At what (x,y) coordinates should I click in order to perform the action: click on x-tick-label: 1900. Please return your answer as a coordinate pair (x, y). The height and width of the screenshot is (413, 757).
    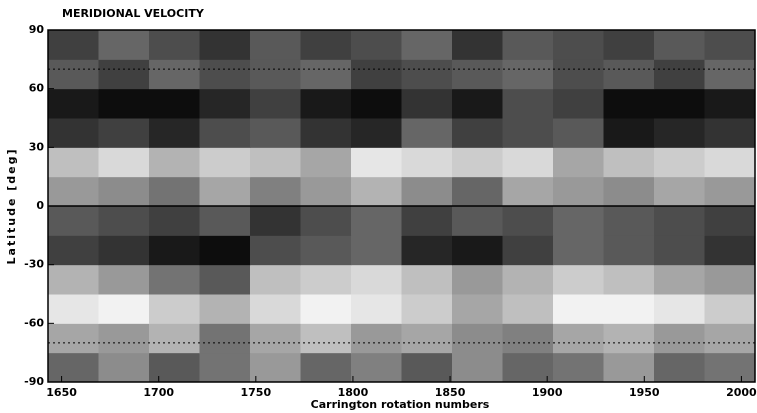
    Looking at the image, I should click on (547, 392).